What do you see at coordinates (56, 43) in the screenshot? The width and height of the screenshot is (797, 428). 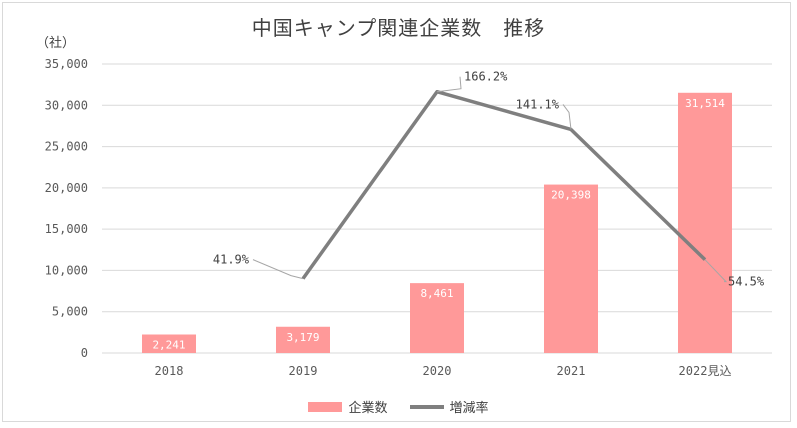 I see `y-axis-unit: （社）` at bounding box center [56, 43].